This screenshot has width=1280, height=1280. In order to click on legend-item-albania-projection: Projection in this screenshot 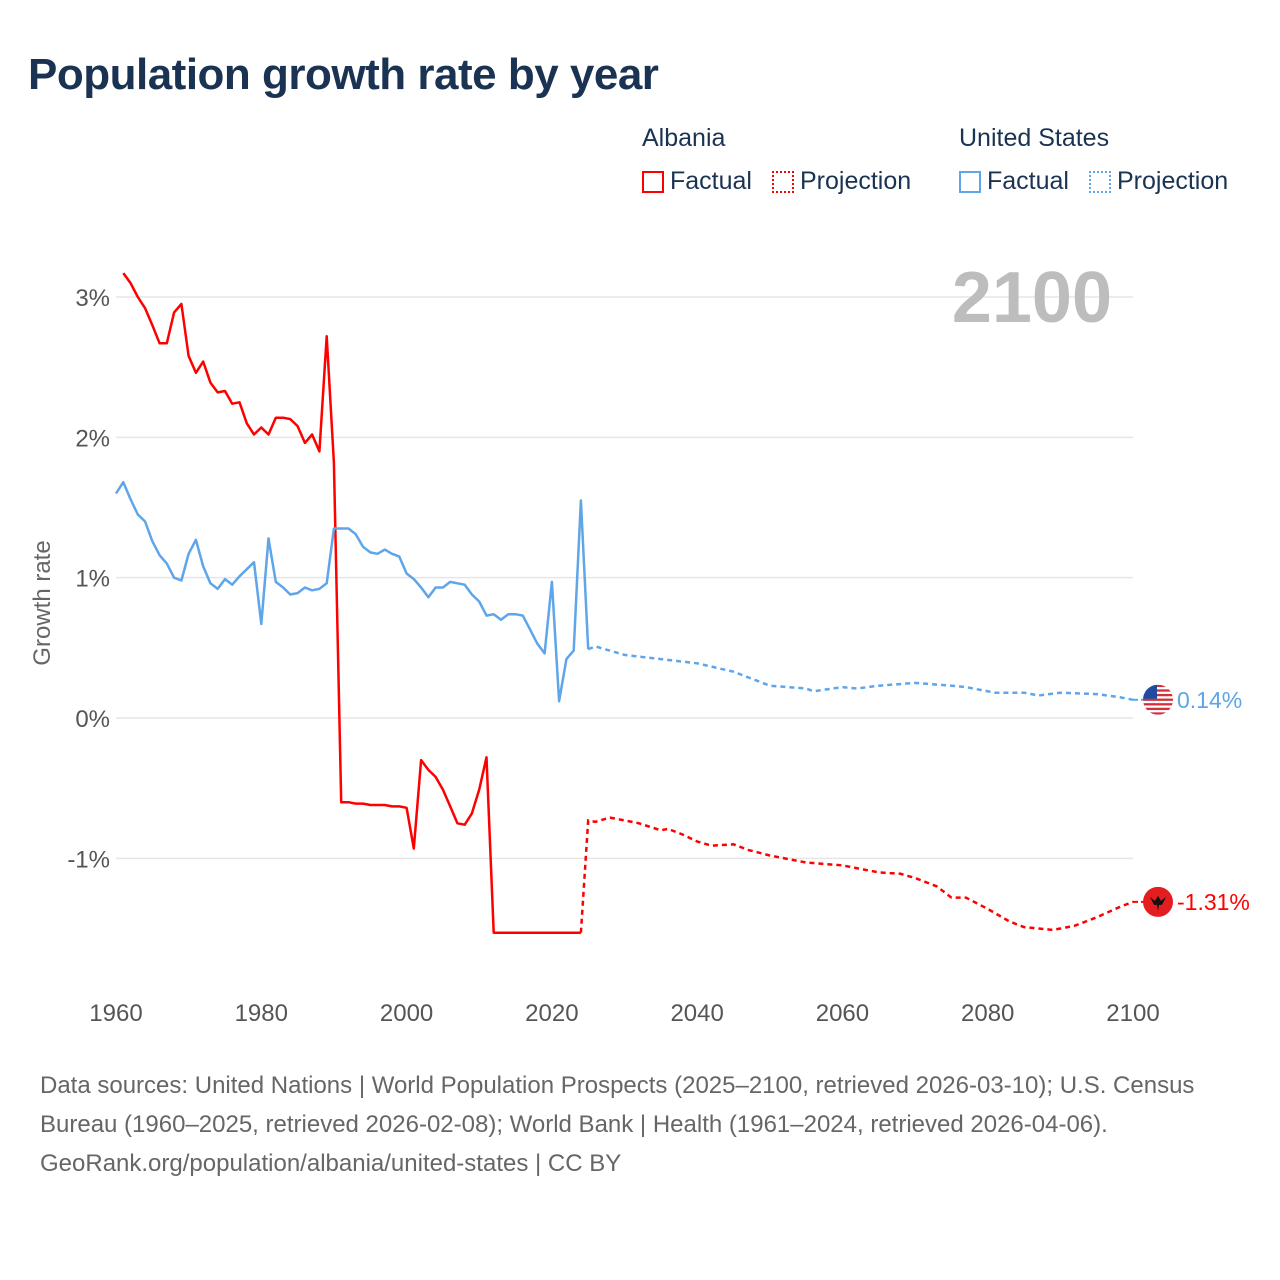, I will do `click(841, 181)`.